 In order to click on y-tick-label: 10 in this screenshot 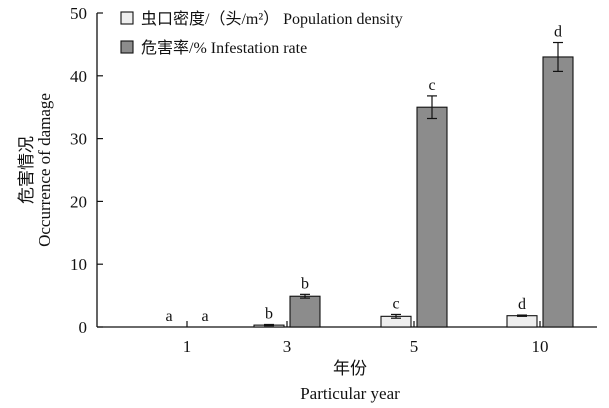, I will do `click(78, 264)`.